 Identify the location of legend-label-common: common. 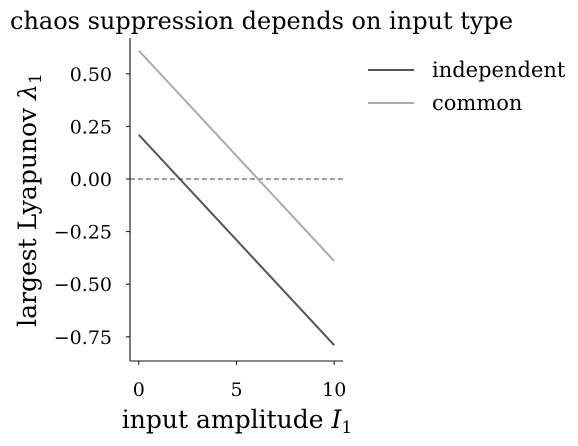
(477, 103).